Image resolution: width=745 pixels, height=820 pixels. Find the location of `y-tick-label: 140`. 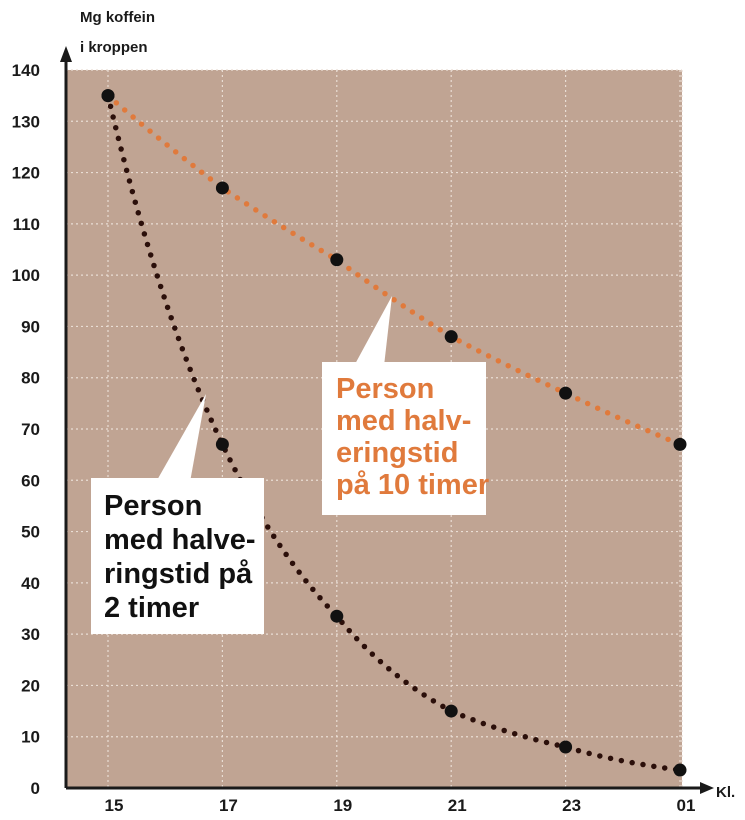

y-tick-label: 140 is located at coordinates (26, 70).